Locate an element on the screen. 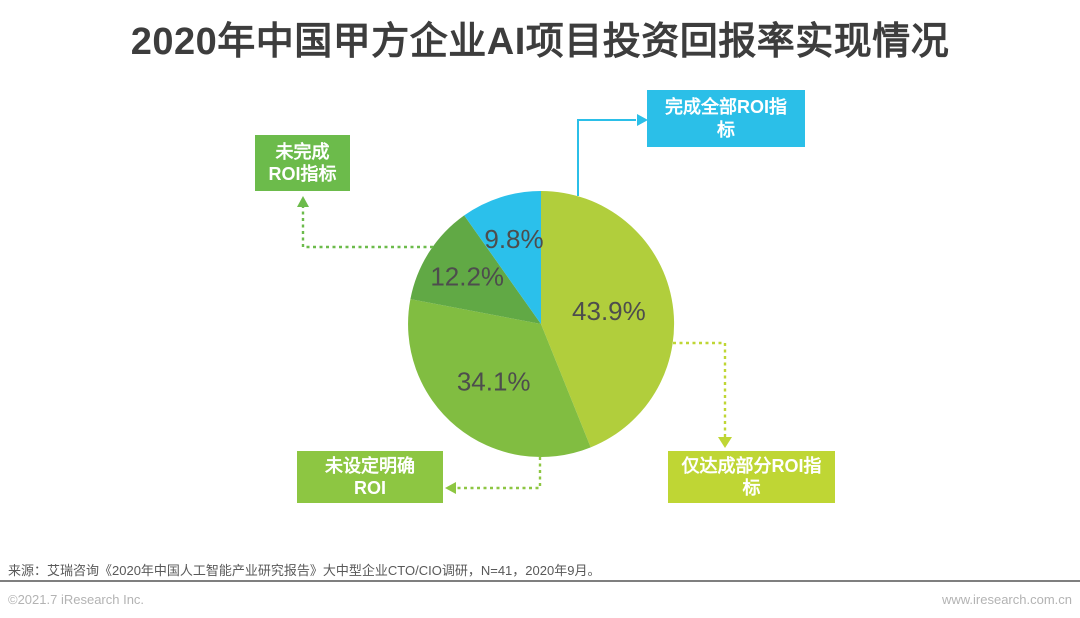  pie-slice-value-label: 9.8% is located at coordinates (513, 239).